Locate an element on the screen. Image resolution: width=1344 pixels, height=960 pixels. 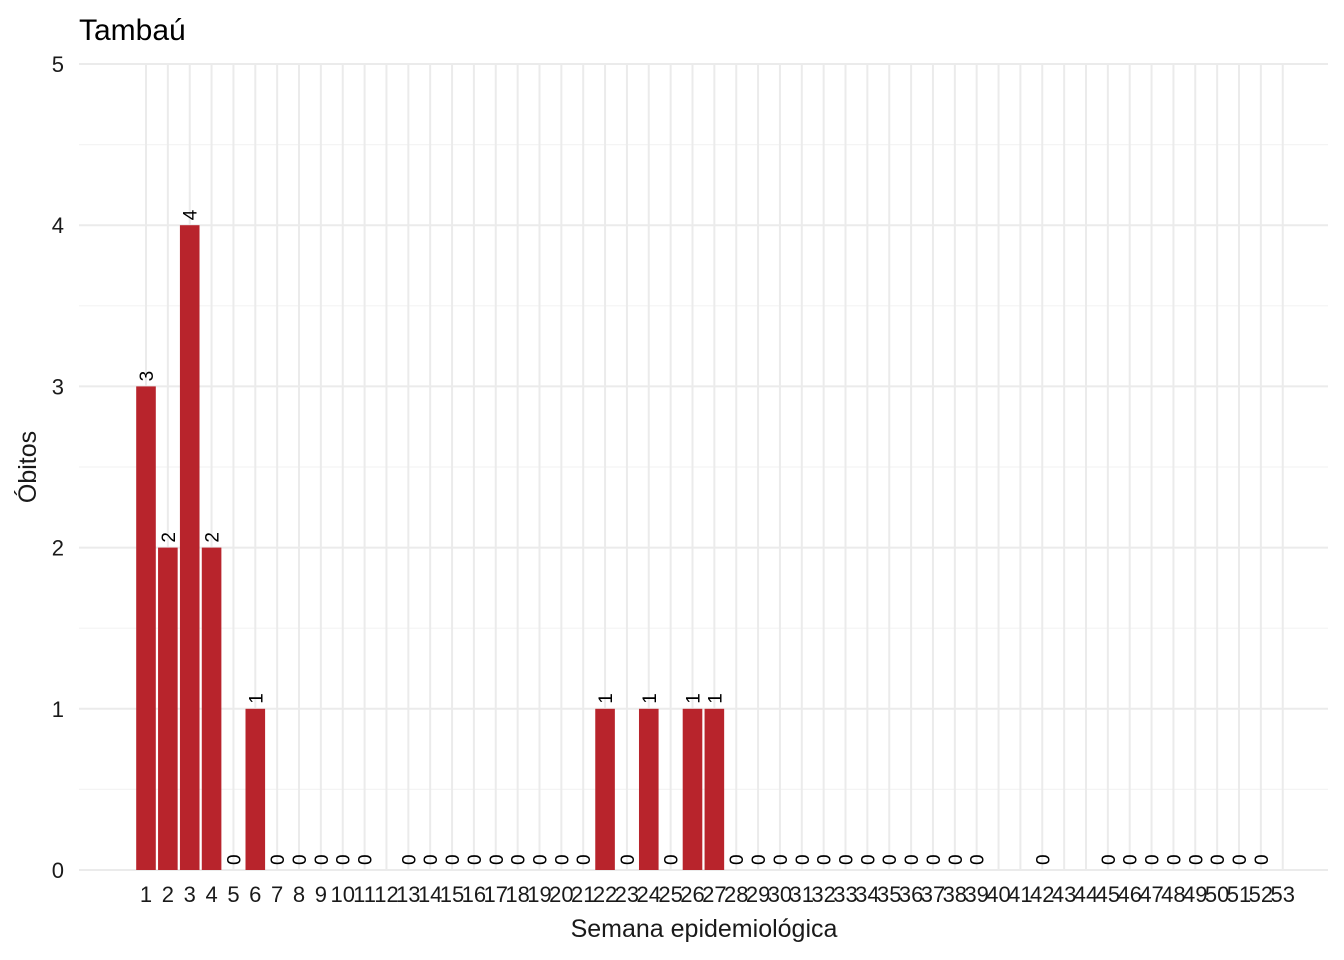
x-tick-label: 21 is located at coordinates (583, 894).